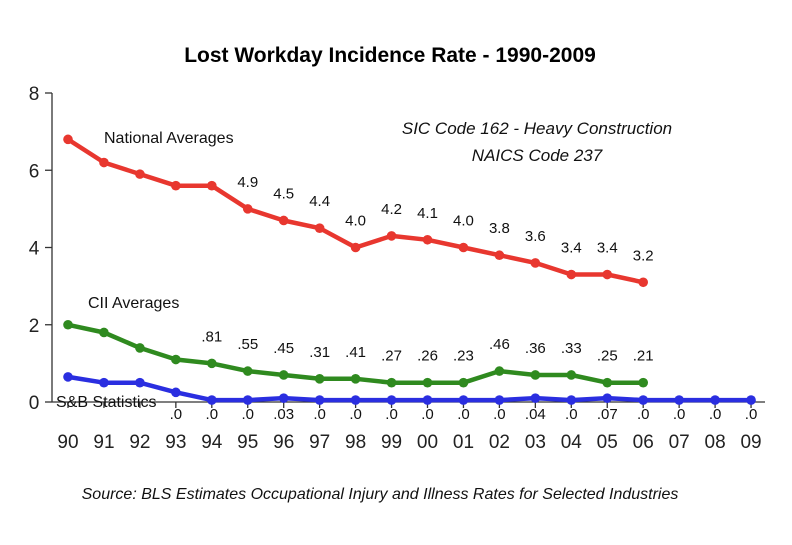 The image size is (792, 545). I want to click on x-tick-label: 09, so click(750, 442).